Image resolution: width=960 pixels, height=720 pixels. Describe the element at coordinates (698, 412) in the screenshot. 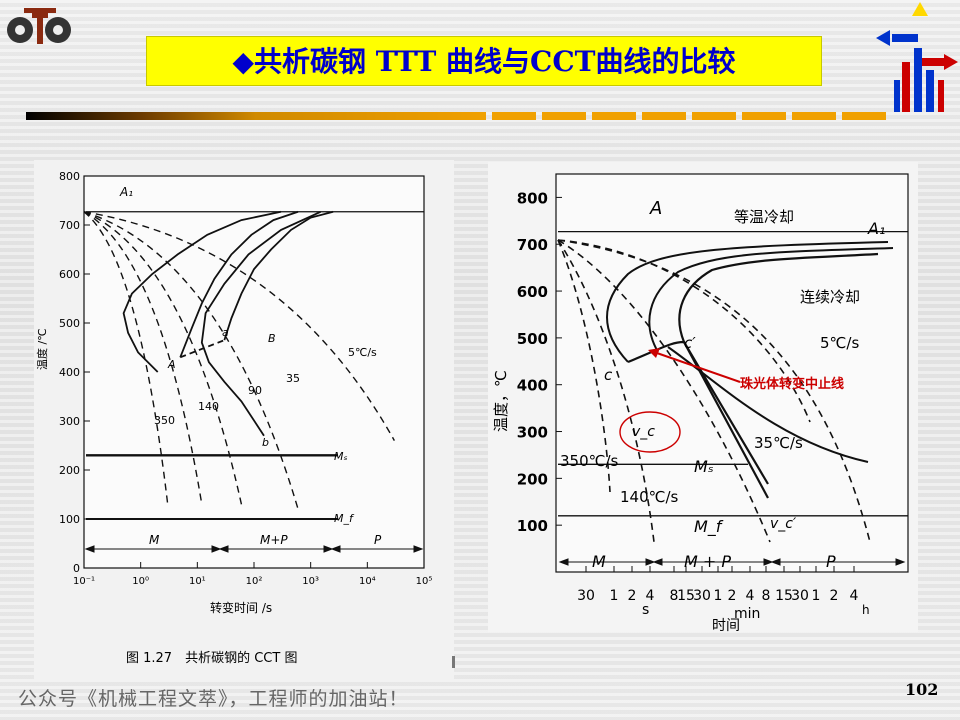

I see `right-cct-finish` at that location.